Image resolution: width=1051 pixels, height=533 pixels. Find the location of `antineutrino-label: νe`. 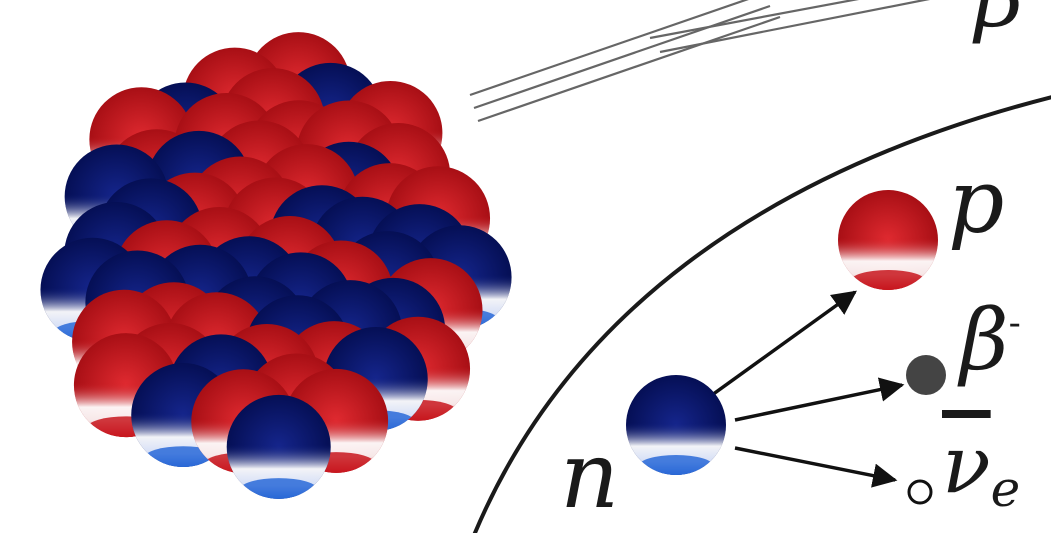

antineutrino-label: νe is located at coordinates (981, 468).